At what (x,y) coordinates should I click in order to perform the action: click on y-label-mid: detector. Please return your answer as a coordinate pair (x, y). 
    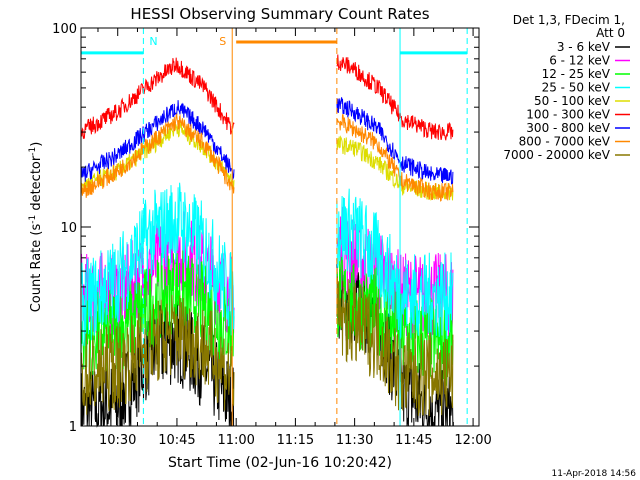
    Looking at the image, I should click on (36, 185).